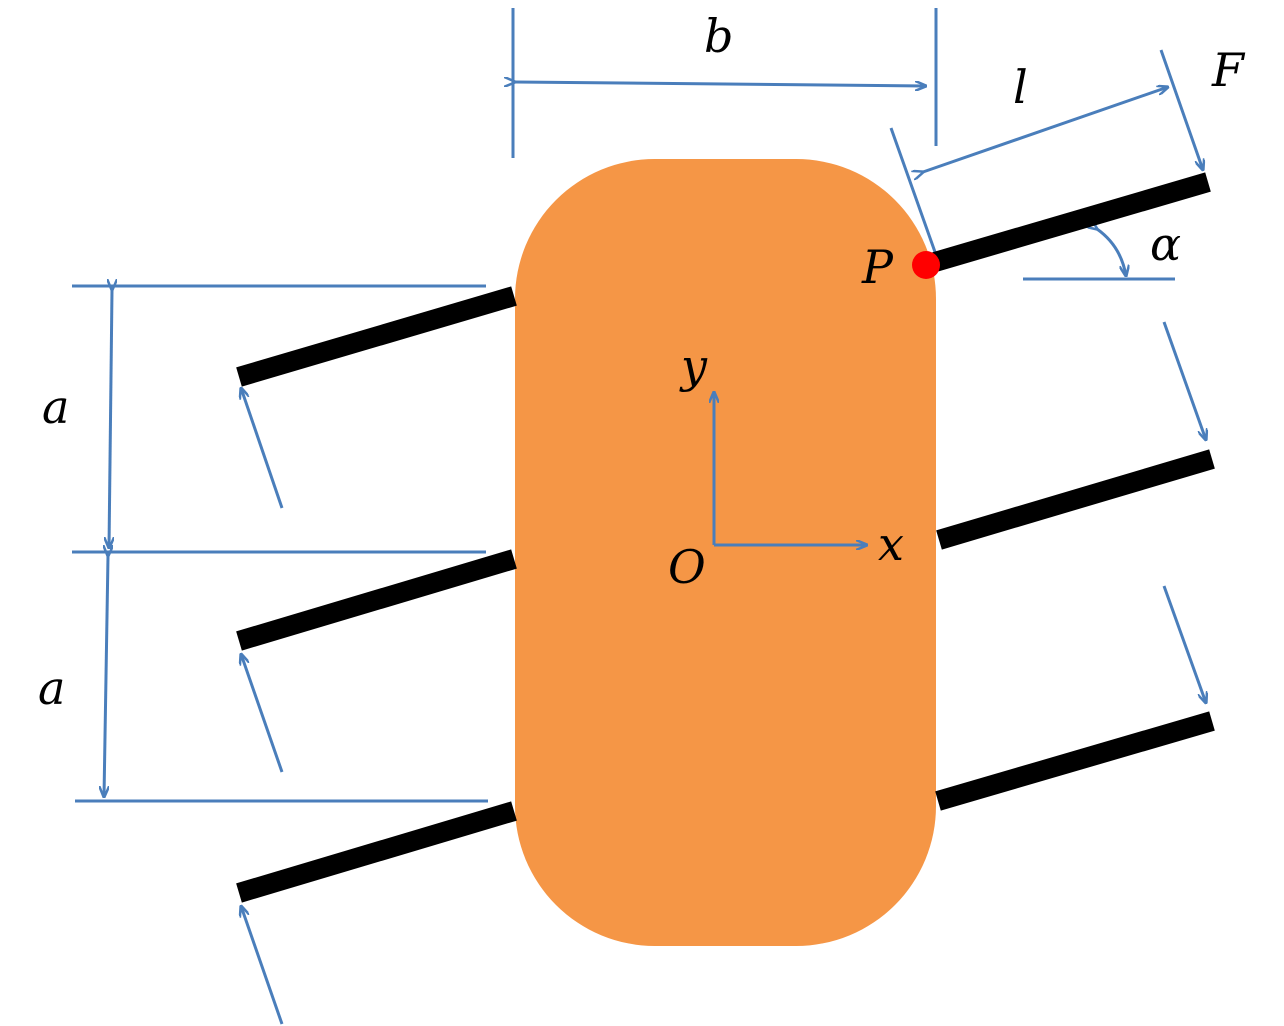 Image resolution: width=1284 pixels, height=1026 pixels. Describe the element at coordinates (1165, 244) in the screenshot. I see `label-alpha: α` at that location.